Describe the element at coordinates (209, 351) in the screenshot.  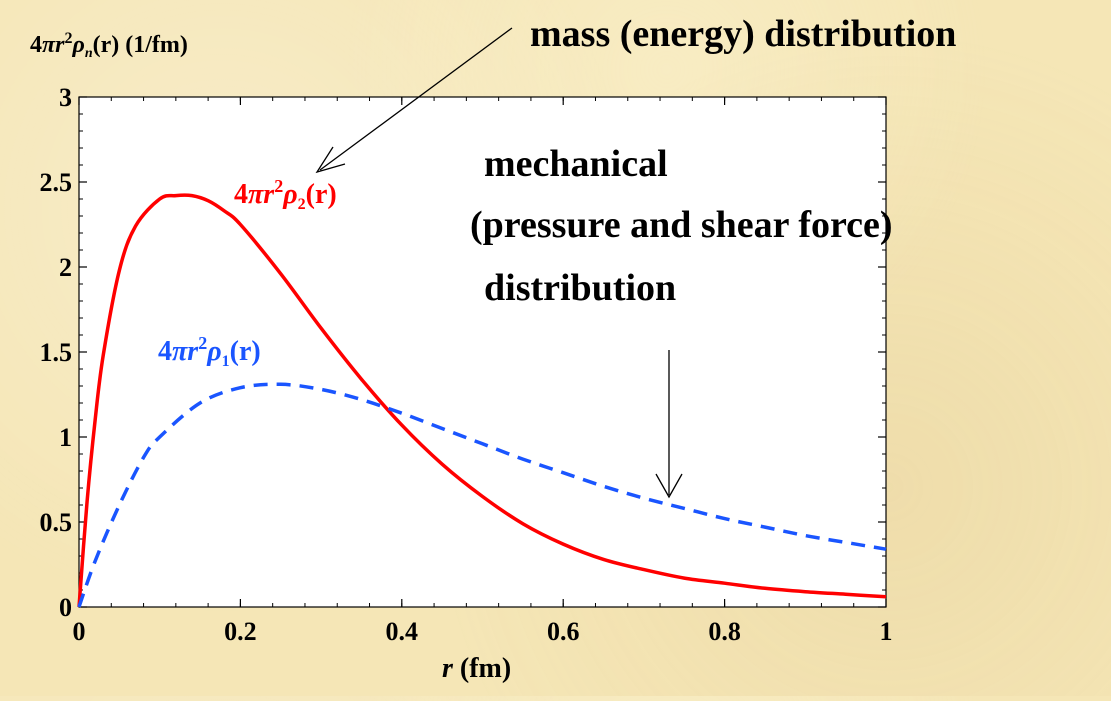
I see `series-1-label: 4πr2ρ1(r)` at that location.